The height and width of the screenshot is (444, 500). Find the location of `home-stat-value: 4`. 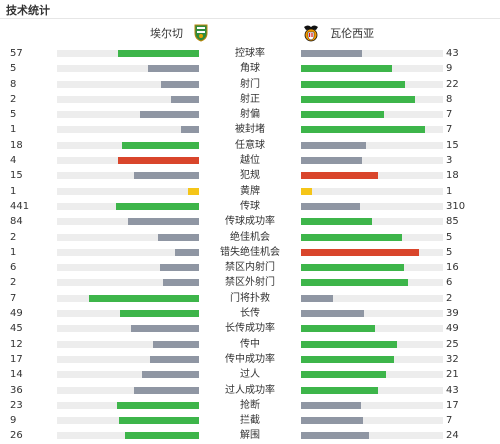

home-stat-value: 4 is located at coordinates (13, 161).